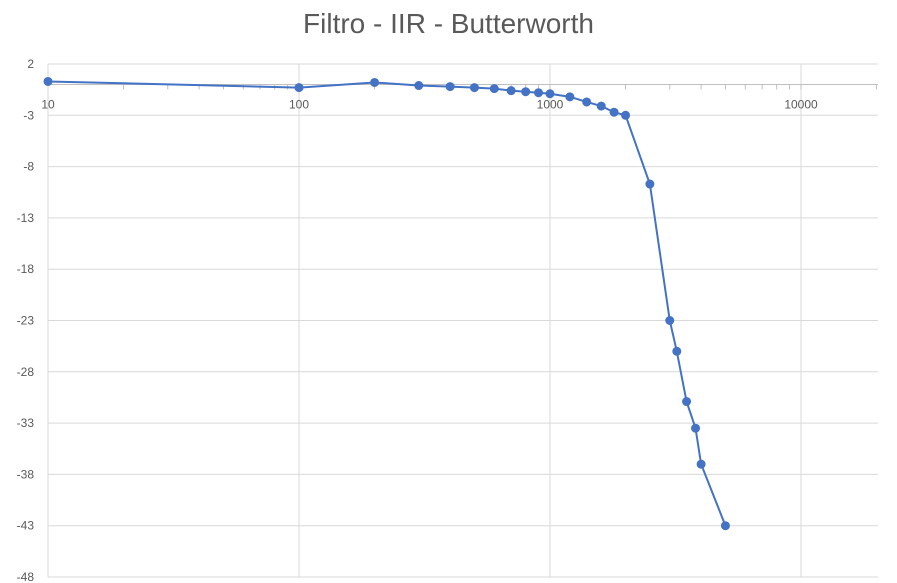  Describe the element at coordinates (26, 269) in the screenshot. I see `y-tick-label: -18` at that location.